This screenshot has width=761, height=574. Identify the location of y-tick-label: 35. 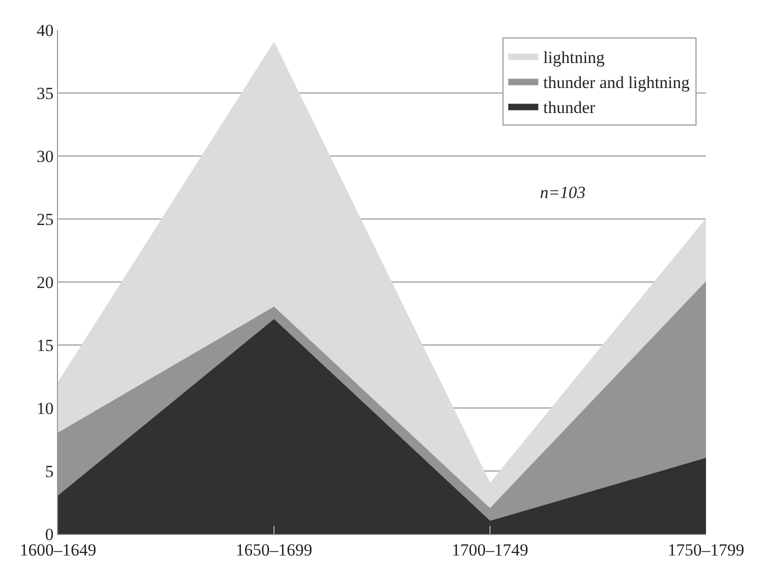
(45, 93).